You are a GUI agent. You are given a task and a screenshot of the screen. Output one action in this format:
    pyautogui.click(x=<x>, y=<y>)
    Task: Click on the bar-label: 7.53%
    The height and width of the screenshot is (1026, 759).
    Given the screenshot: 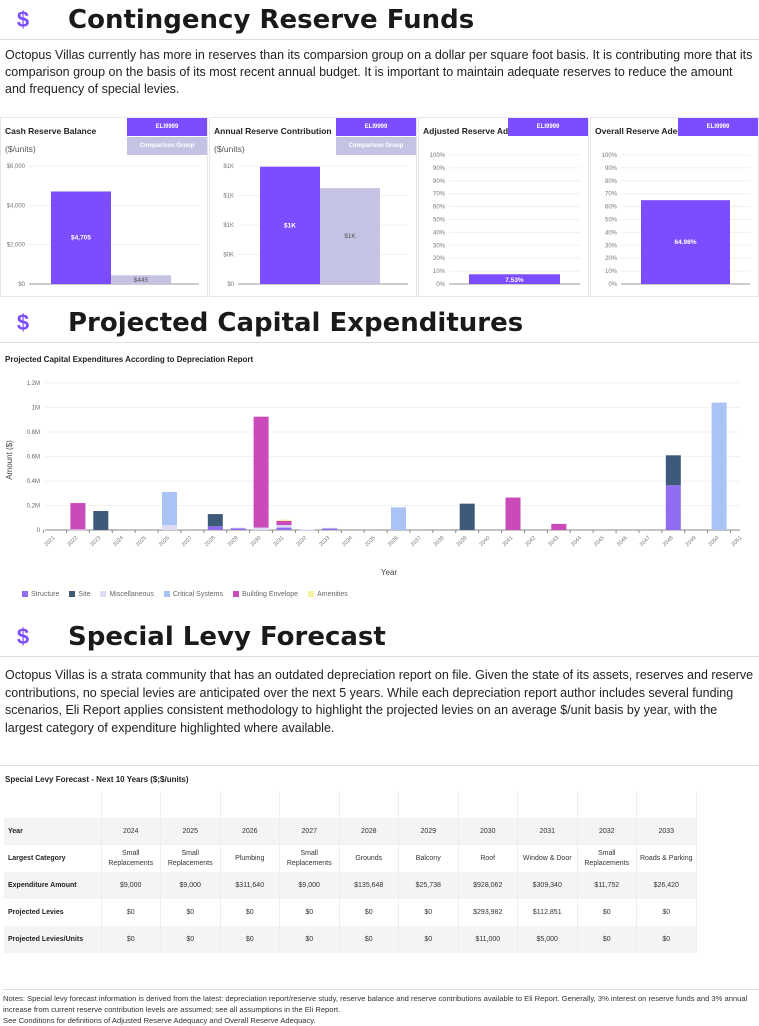 What is the action you would take?
    pyautogui.click(x=514, y=280)
    